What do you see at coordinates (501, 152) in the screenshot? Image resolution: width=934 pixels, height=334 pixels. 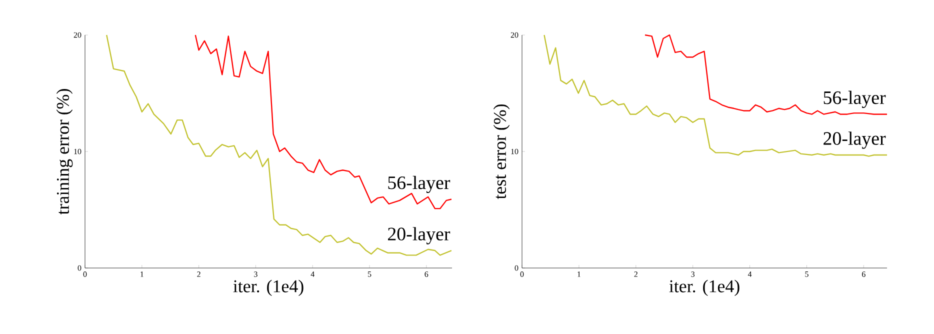 I see `y-axis-title: test error (%)` at bounding box center [501, 152].